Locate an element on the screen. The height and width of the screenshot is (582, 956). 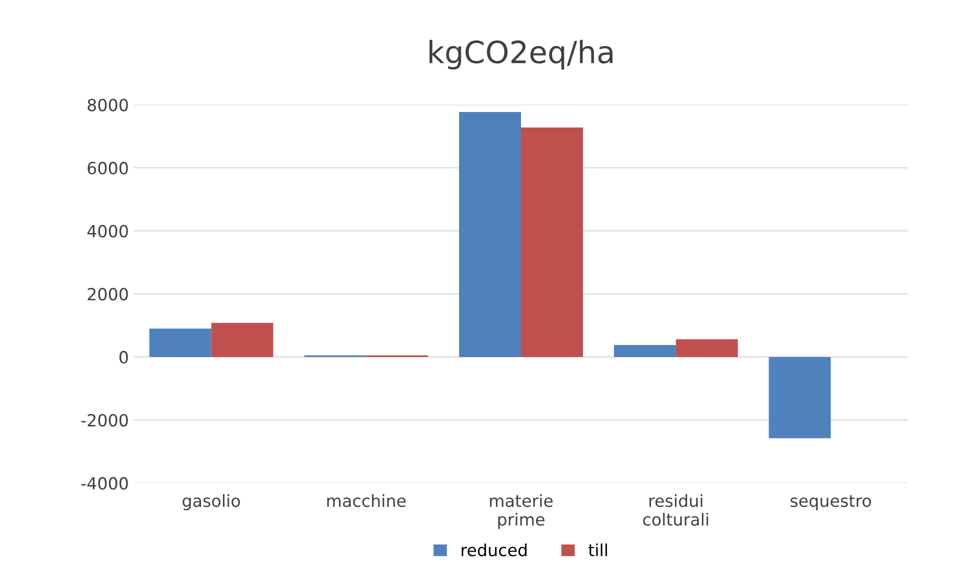
y-tick-label: -4000 is located at coordinates (104, 483).